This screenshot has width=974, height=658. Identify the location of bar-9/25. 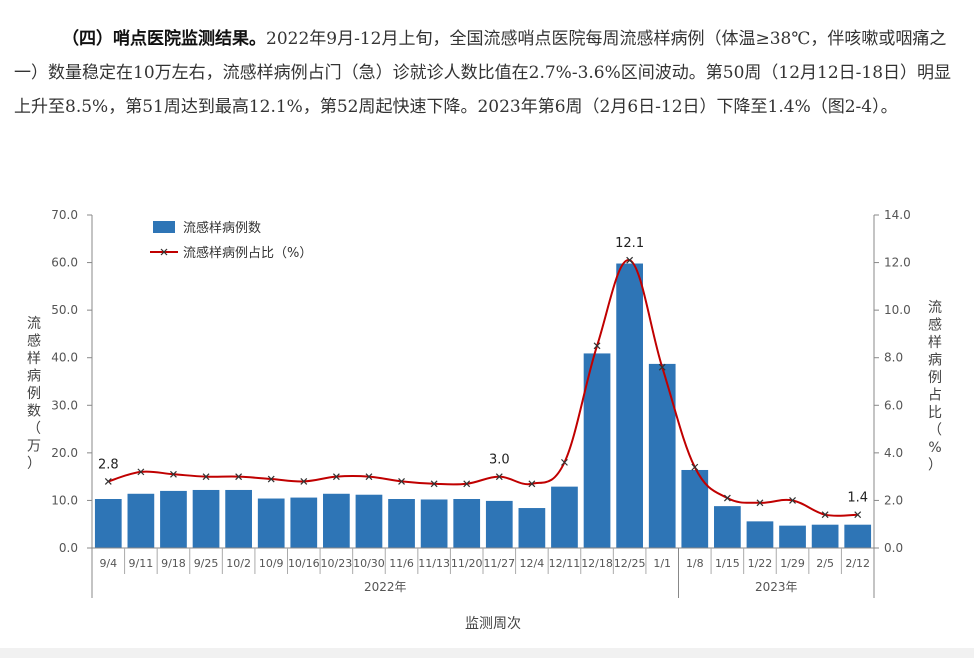
(206, 518).